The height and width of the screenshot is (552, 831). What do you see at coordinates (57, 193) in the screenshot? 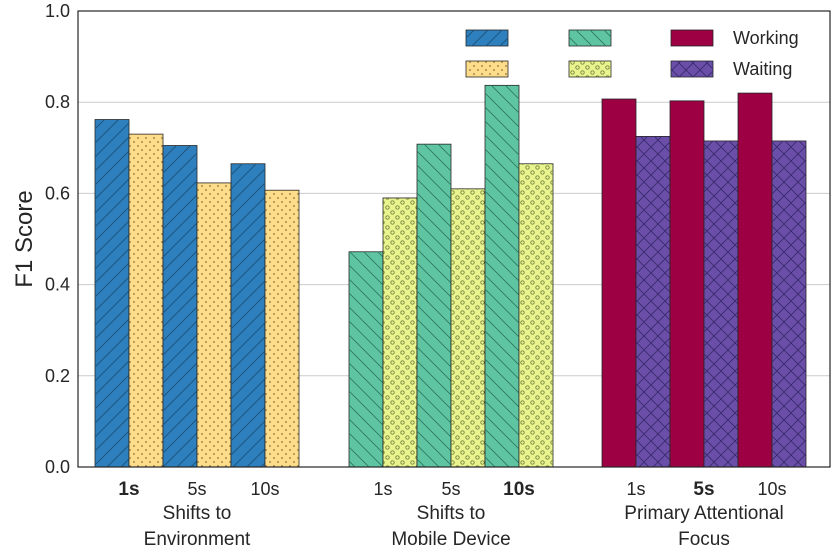
I see `y-tick-label: 0.6` at bounding box center [57, 193].